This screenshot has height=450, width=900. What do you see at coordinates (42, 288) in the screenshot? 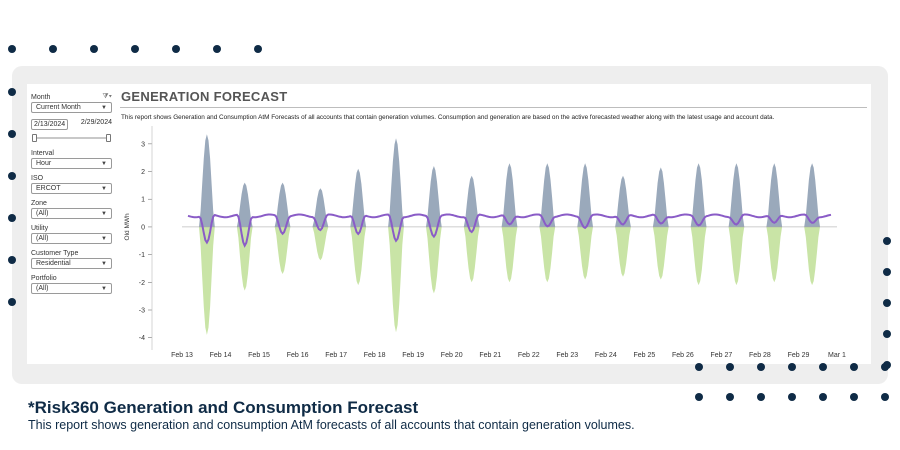
I see `portfolio-select-value: (All)` at bounding box center [42, 288].